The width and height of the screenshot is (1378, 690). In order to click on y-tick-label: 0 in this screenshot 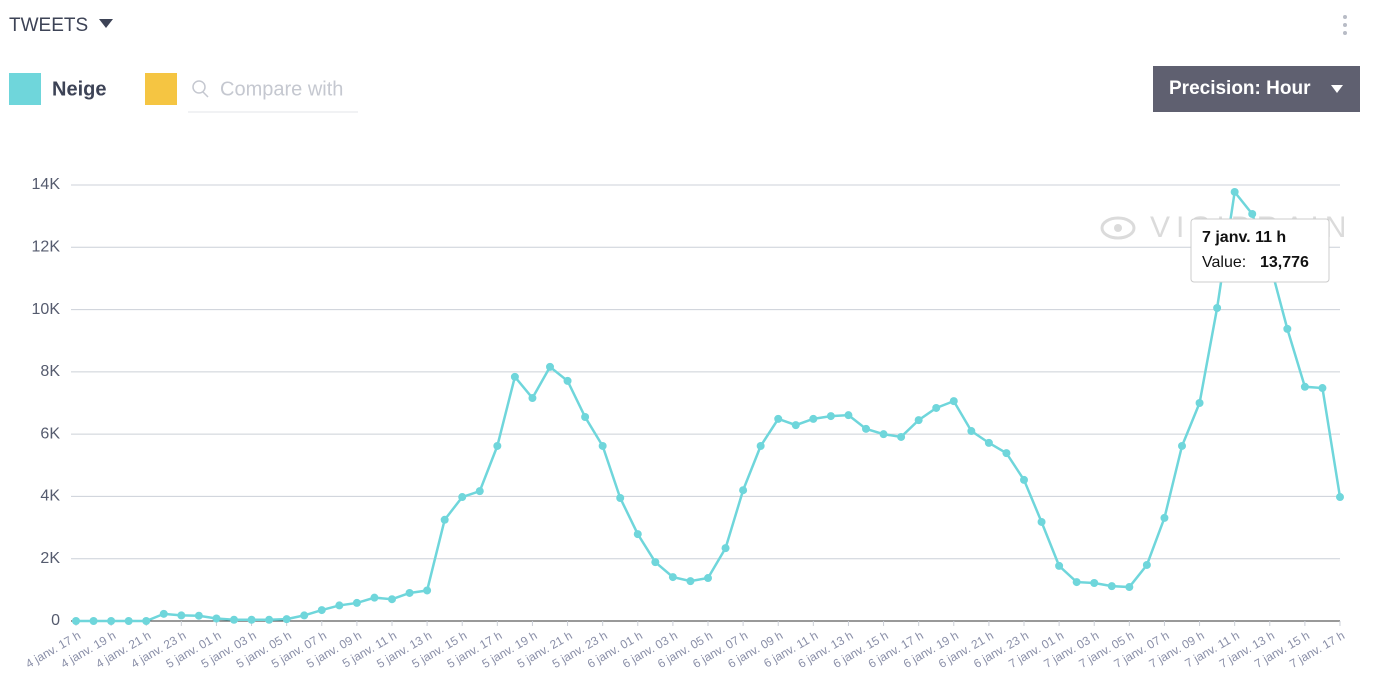, I will do `click(55, 620)`.